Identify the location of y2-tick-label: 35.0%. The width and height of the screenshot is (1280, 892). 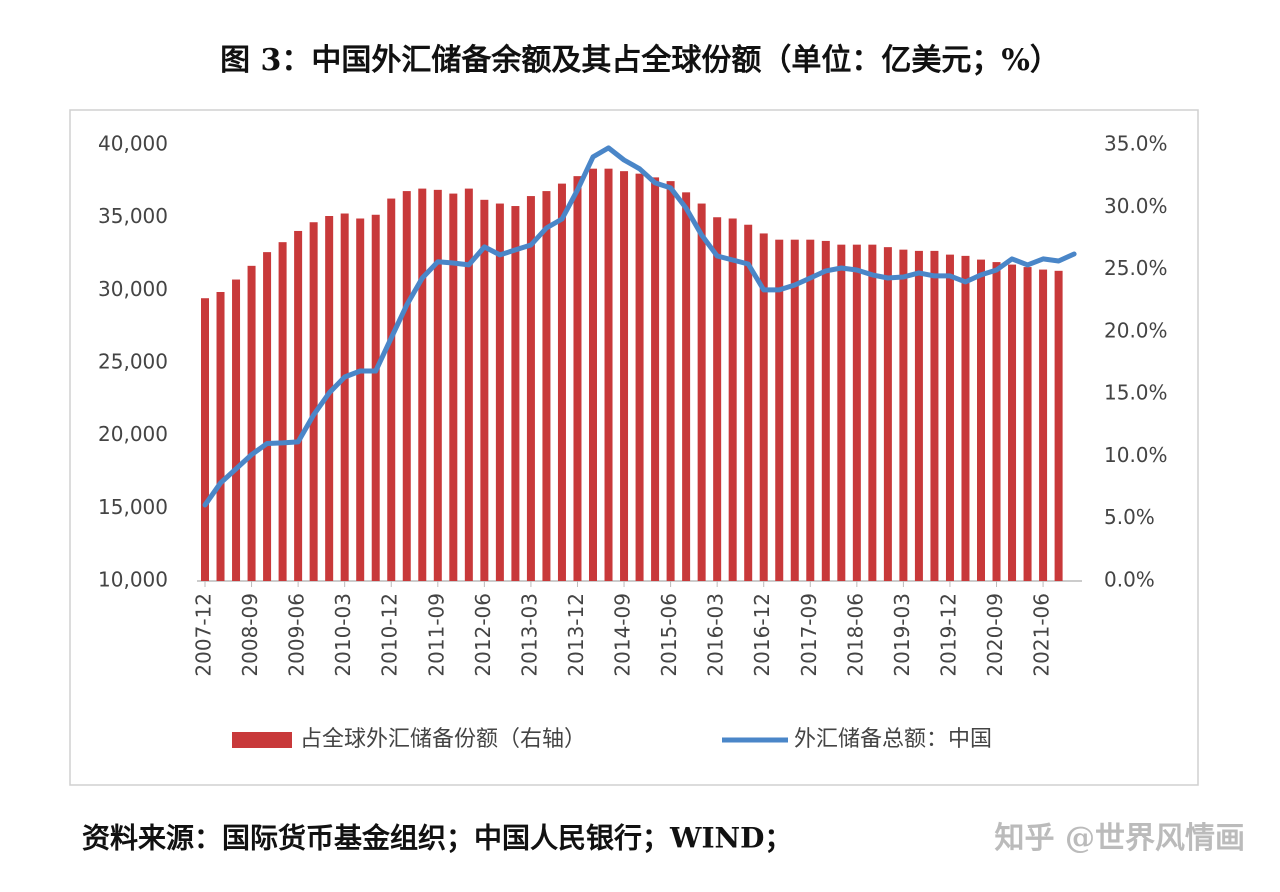
(1136, 144).